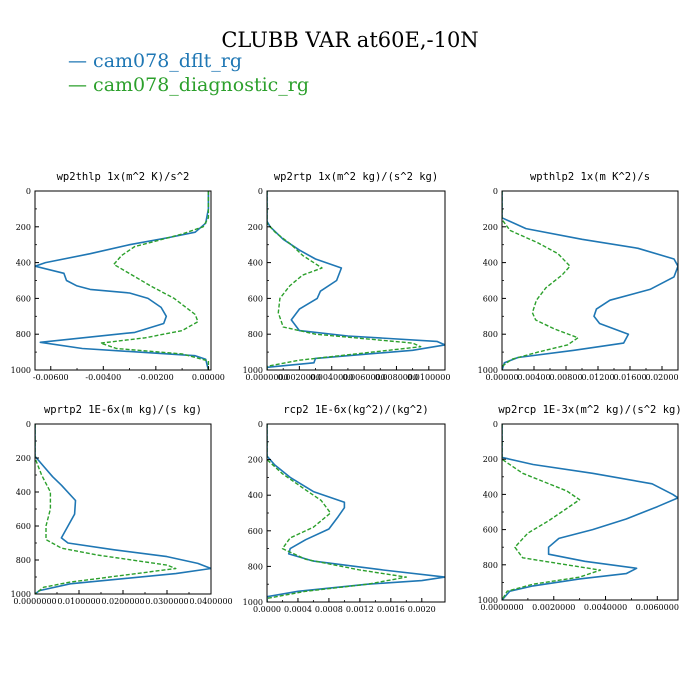 The height and width of the screenshot is (700, 700). Describe the element at coordinates (349, 40) in the screenshot. I see `figure-title: CLUBB VAR at60E,-10N` at that location.